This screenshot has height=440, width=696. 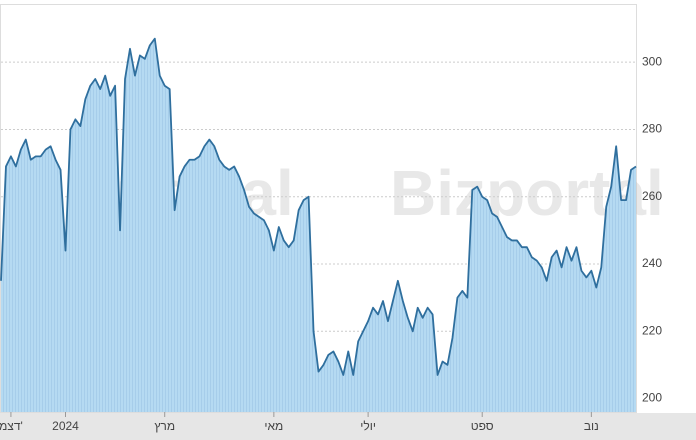 What do you see at coordinates (652, 129) in the screenshot?
I see `y-tick-label: 280` at bounding box center [652, 129].